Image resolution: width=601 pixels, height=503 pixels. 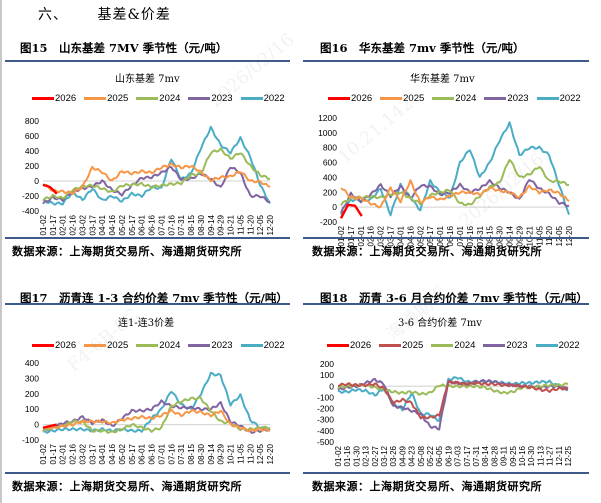 What do you see at coordinates (147, 61) in the screenshot?
I see `chart-fig15-top-rule` at bounding box center [147, 61].